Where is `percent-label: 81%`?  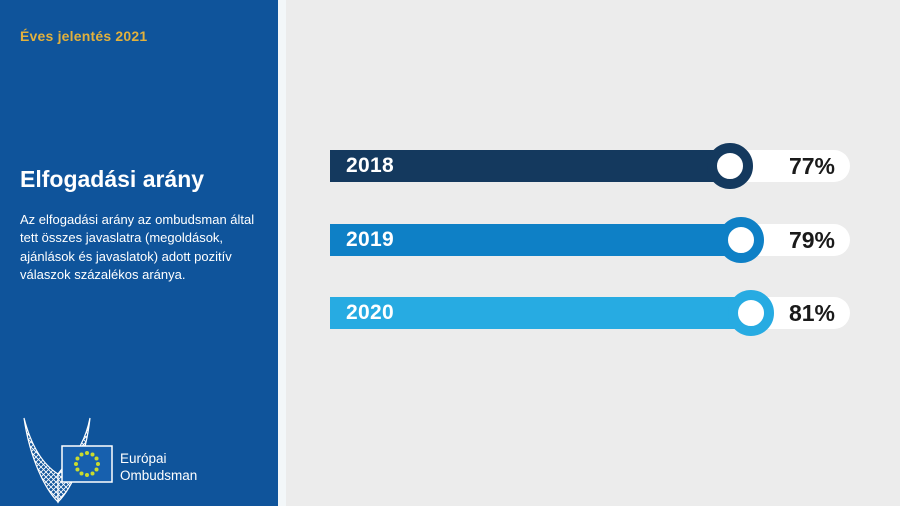 percent-label: 81% is located at coordinates (811, 312).